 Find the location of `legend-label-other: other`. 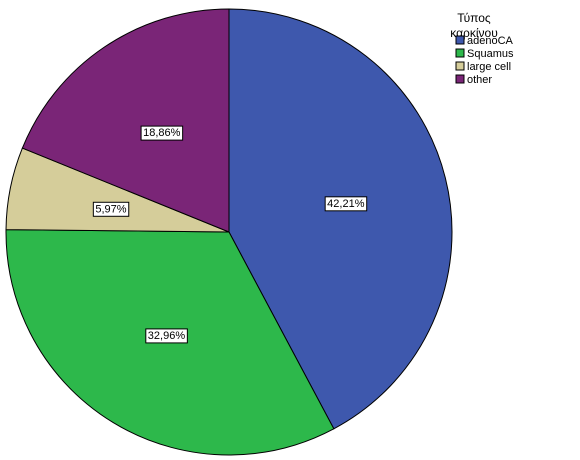

legend-label-other: other is located at coordinates (479, 80).